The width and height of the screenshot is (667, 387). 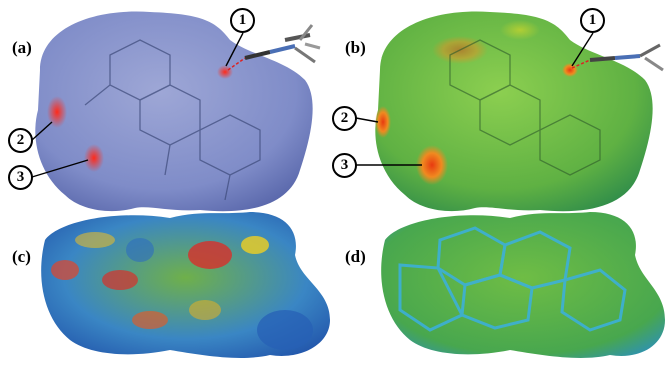 I want to click on marker-a-1: 1, so click(x=242, y=20).